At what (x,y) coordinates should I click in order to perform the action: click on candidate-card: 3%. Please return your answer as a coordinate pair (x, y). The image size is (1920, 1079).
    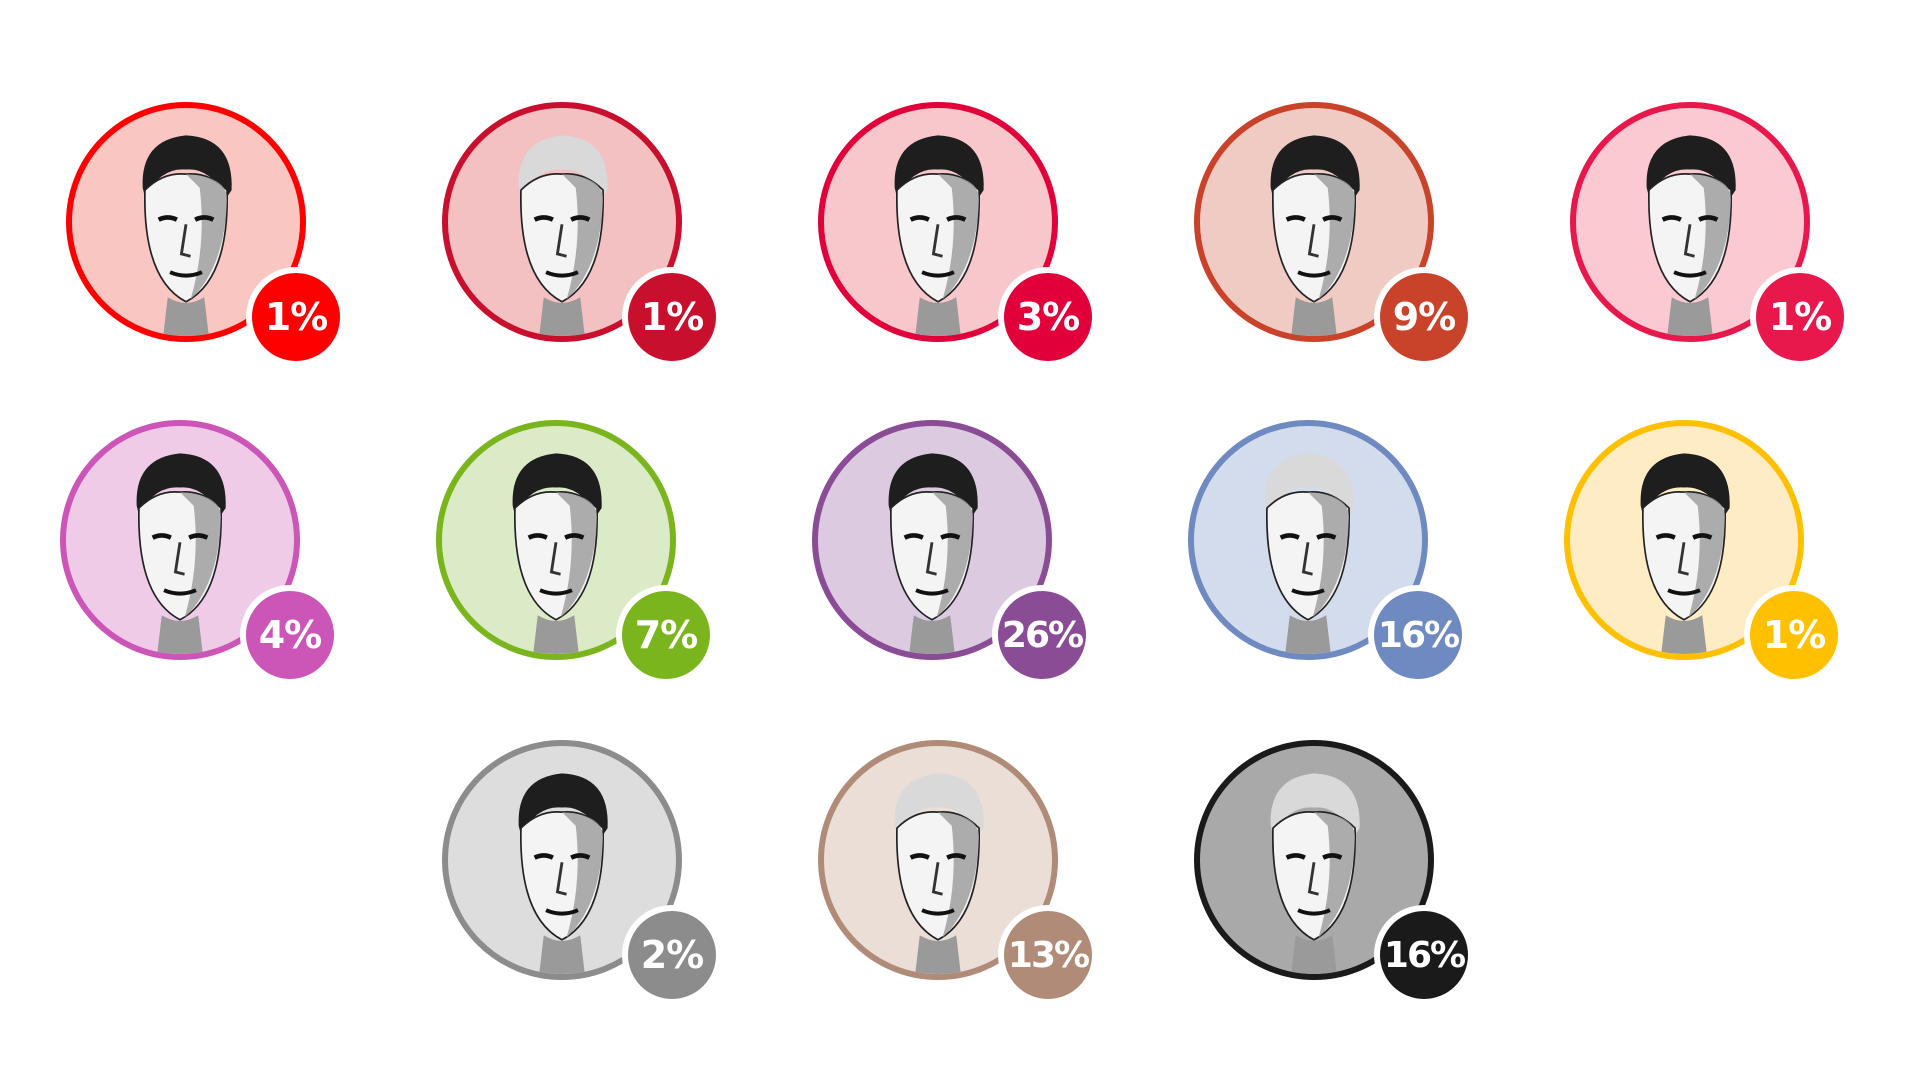
    Looking at the image, I should click on (988, 252).